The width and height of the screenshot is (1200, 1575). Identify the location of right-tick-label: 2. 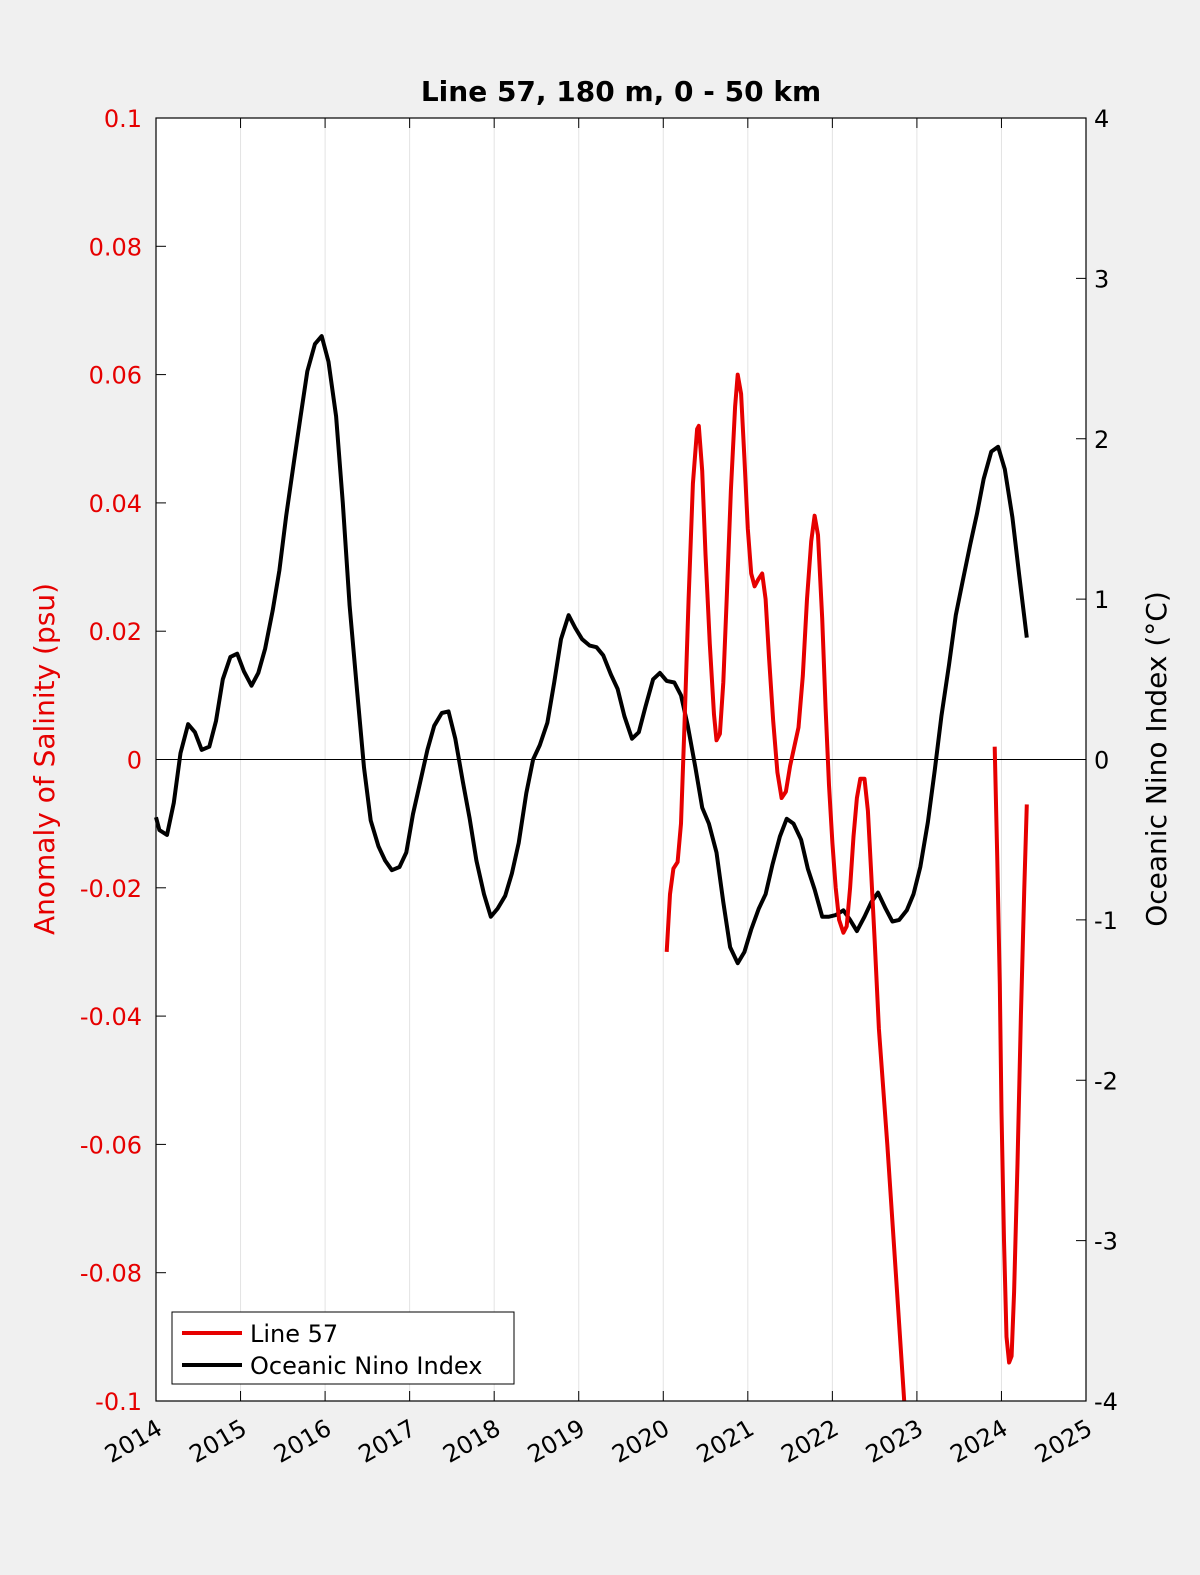
(1101, 440).